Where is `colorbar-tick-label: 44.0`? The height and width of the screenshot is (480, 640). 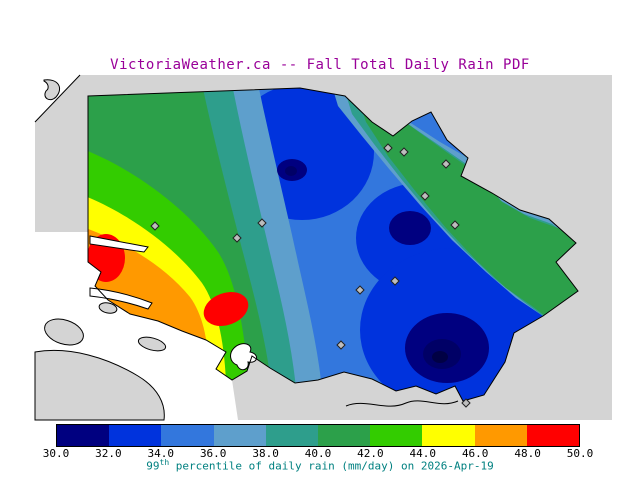 colorbar-tick-label: 44.0 is located at coordinates (423, 453).